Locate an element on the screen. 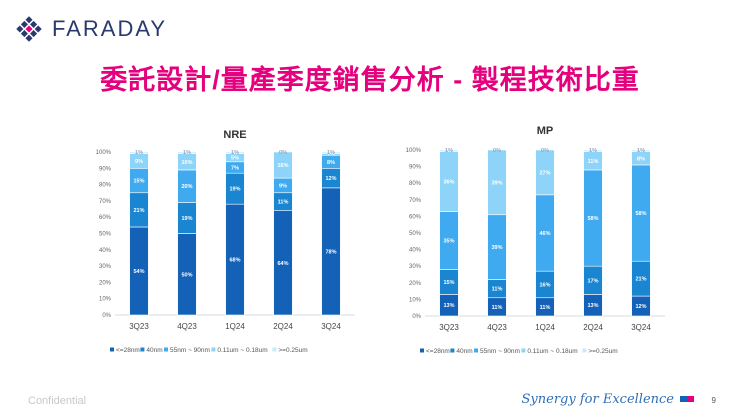 This screenshot has height=417, width=740. faraday-logo-mark is located at coordinates (29, 29).